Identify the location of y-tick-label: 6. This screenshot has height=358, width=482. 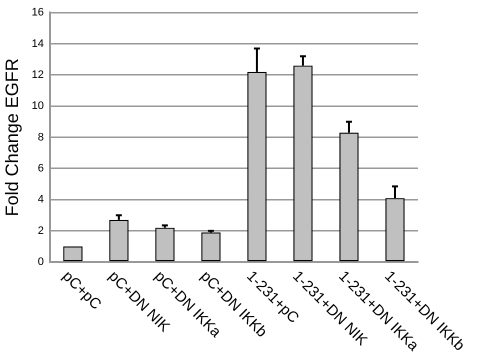
(41, 168).